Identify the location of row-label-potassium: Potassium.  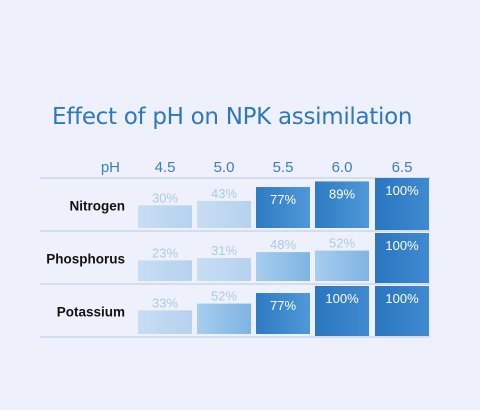
(91, 312).